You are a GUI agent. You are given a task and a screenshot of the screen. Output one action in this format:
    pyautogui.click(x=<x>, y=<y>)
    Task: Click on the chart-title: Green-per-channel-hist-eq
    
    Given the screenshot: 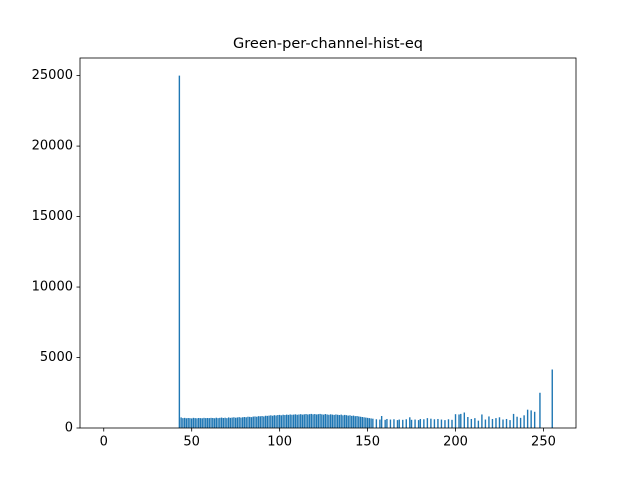 What is the action you would take?
    pyautogui.click(x=328, y=44)
    